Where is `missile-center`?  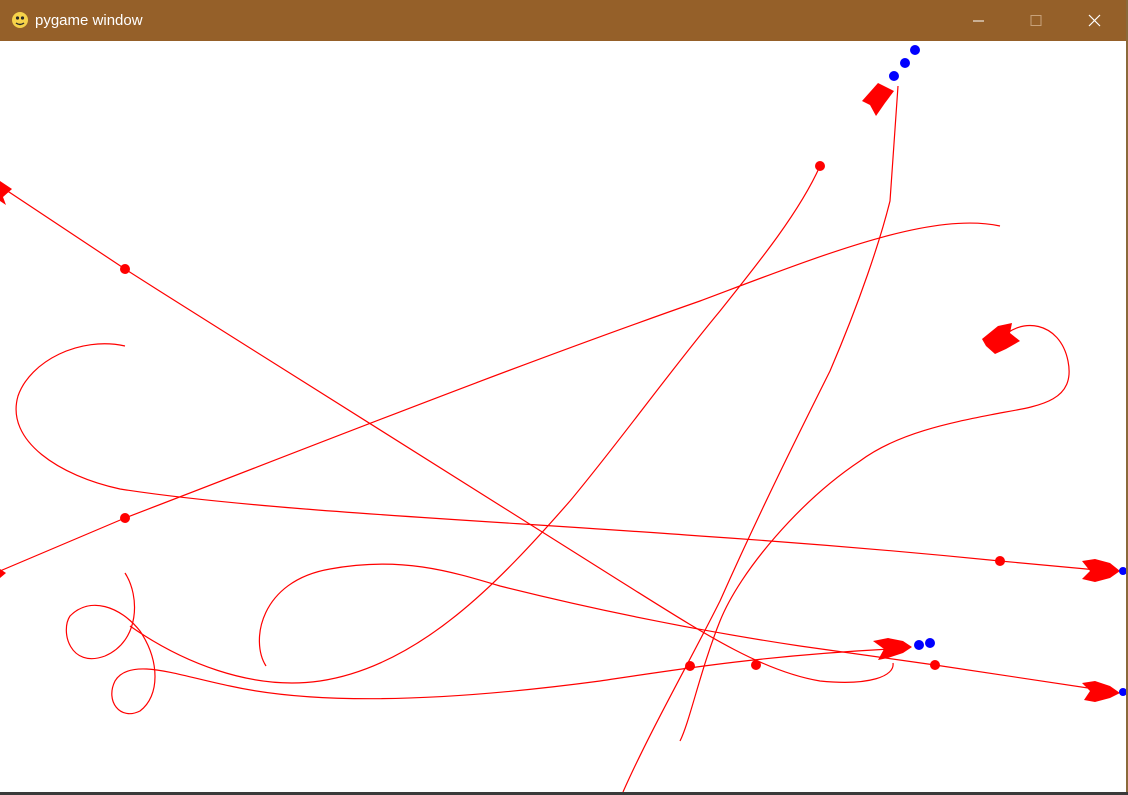 missile-center is located at coordinates (892, 649).